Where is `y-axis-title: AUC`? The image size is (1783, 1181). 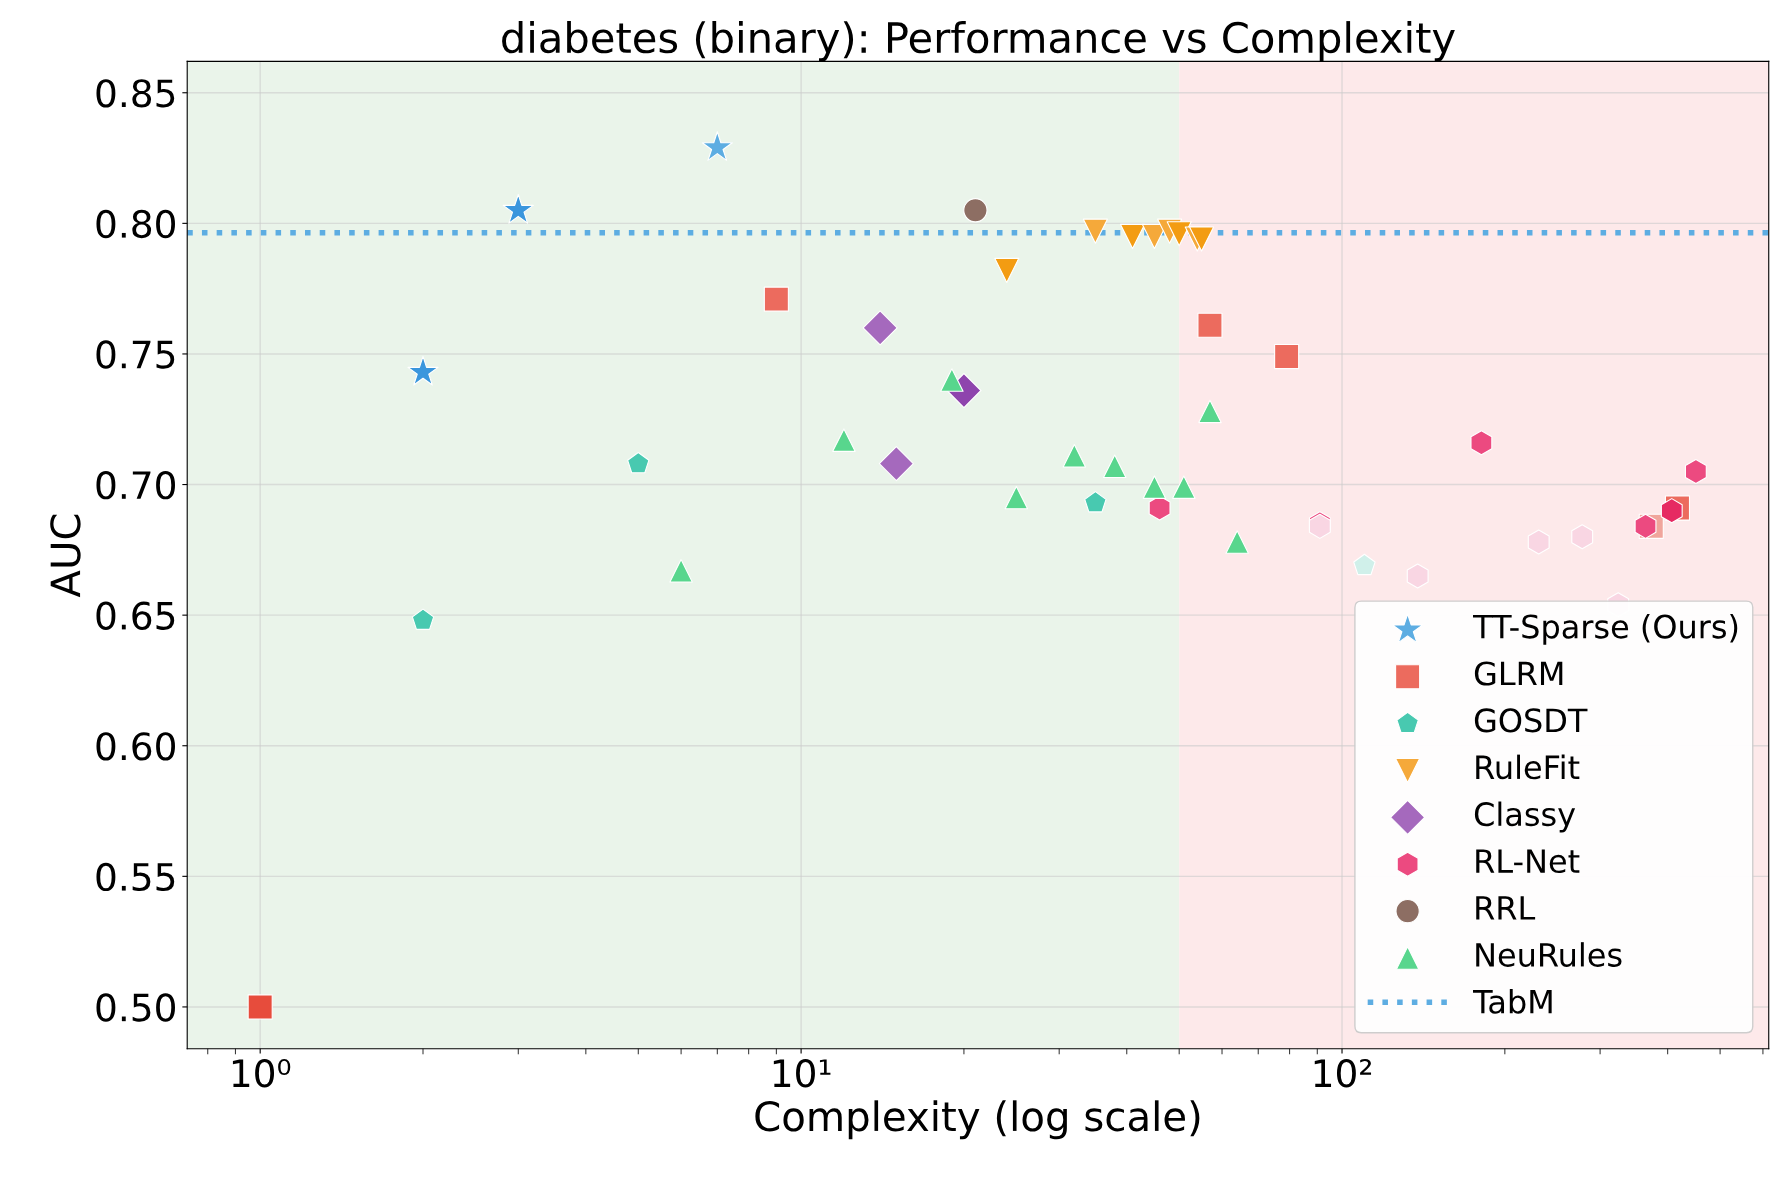
y-axis-title: AUC is located at coordinates (65, 556).